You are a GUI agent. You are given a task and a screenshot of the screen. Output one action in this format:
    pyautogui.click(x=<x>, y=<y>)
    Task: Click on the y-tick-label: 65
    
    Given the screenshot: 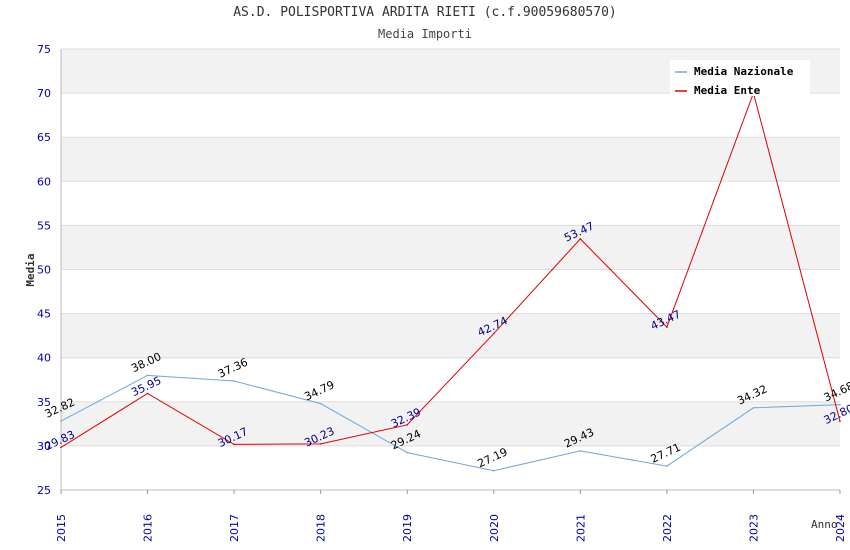 What is the action you would take?
    pyautogui.click(x=44, y=137)
    